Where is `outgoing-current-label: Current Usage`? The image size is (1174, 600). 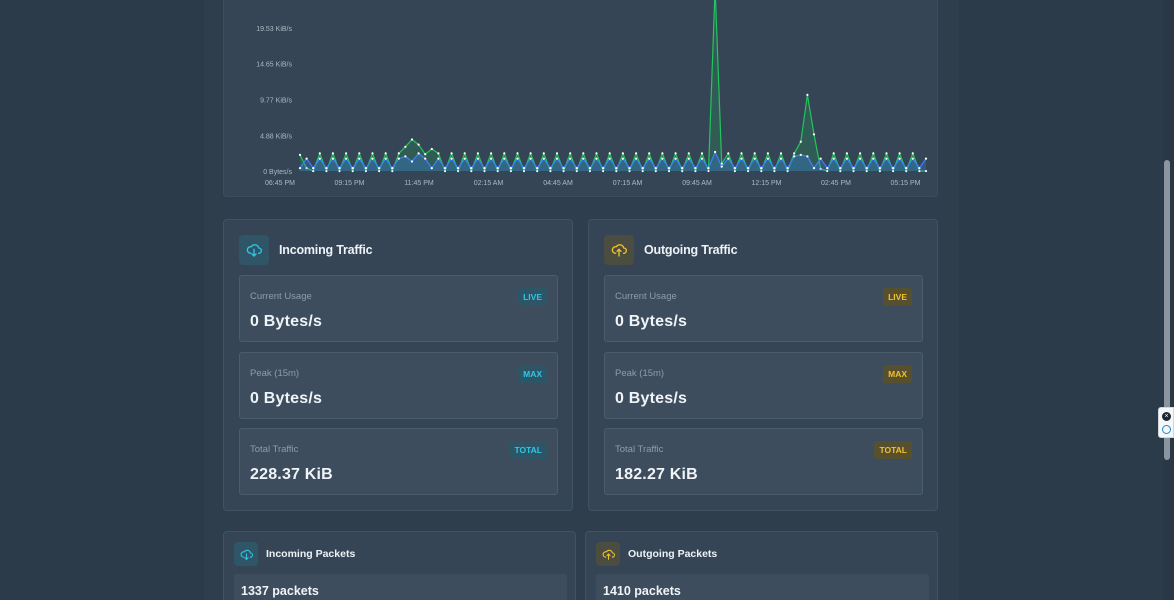 outgoing-current-label: Current Usage is located at coordinates (646, 296).